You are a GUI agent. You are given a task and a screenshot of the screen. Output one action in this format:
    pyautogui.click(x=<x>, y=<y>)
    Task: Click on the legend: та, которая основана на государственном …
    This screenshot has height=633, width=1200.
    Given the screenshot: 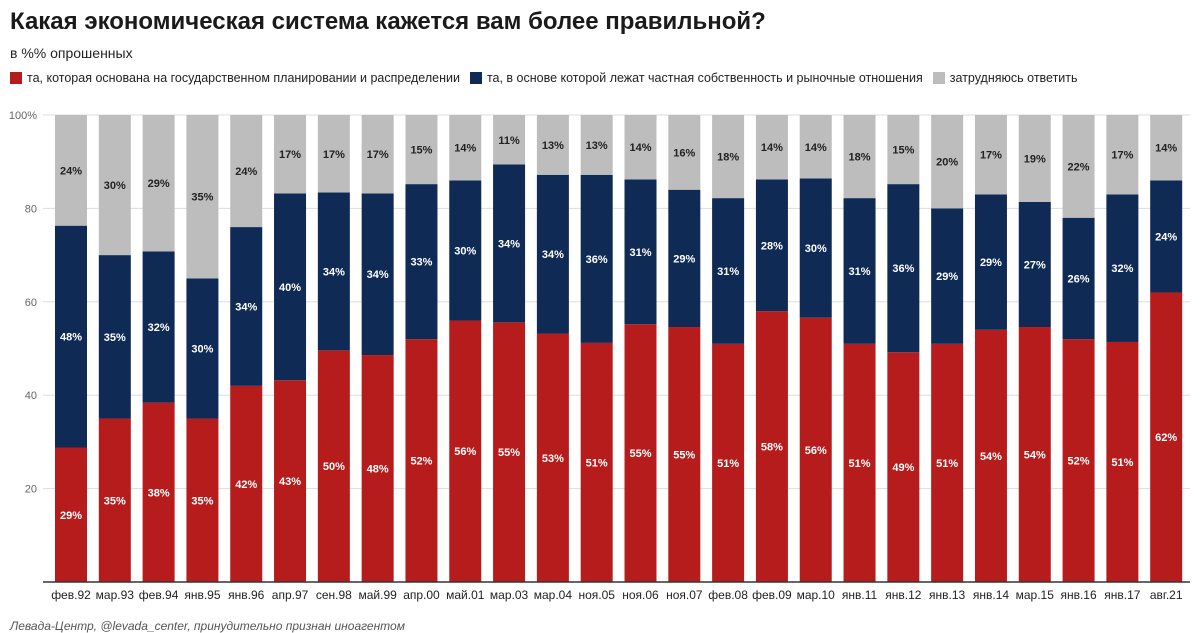 What is the action you would take?
    pyautogui.click(x=549, y=78)
    